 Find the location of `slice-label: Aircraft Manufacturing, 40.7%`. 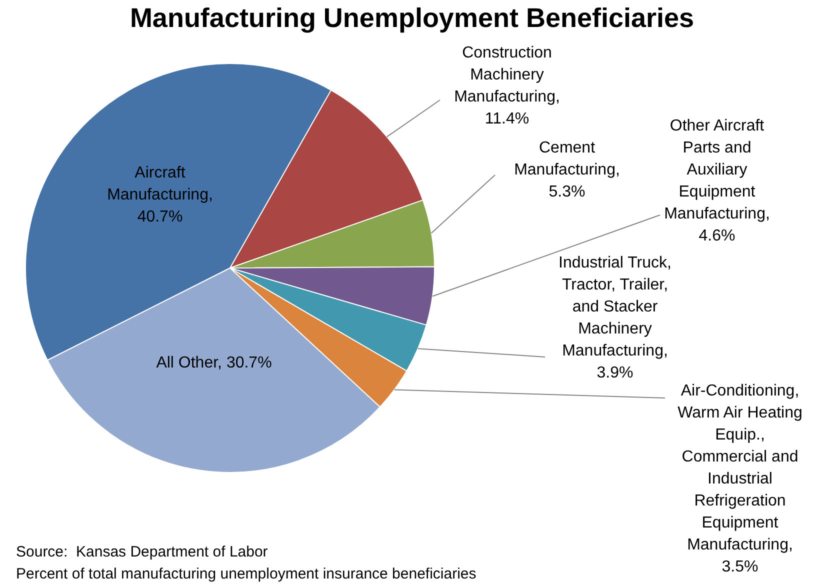

slice-label: Aircraft Manufacturing, 40.7% is located at coordinates (160, 195).